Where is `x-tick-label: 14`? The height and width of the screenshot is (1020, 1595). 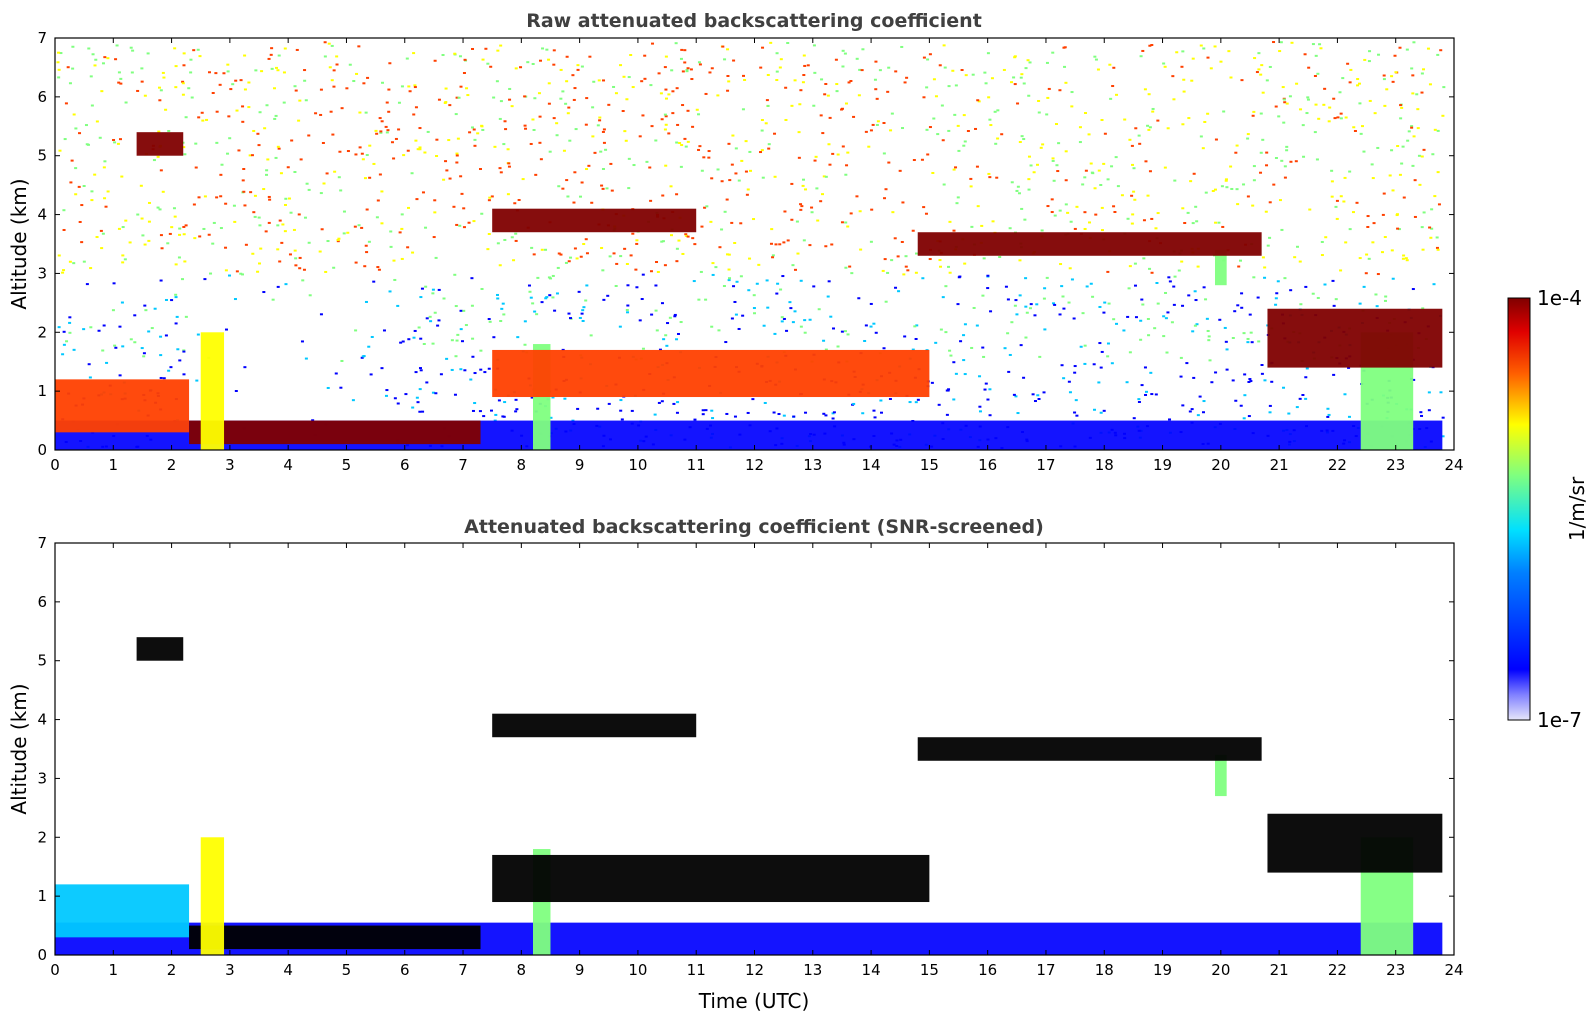 x-tick-label: 14 is located at coordinates (871, 465).